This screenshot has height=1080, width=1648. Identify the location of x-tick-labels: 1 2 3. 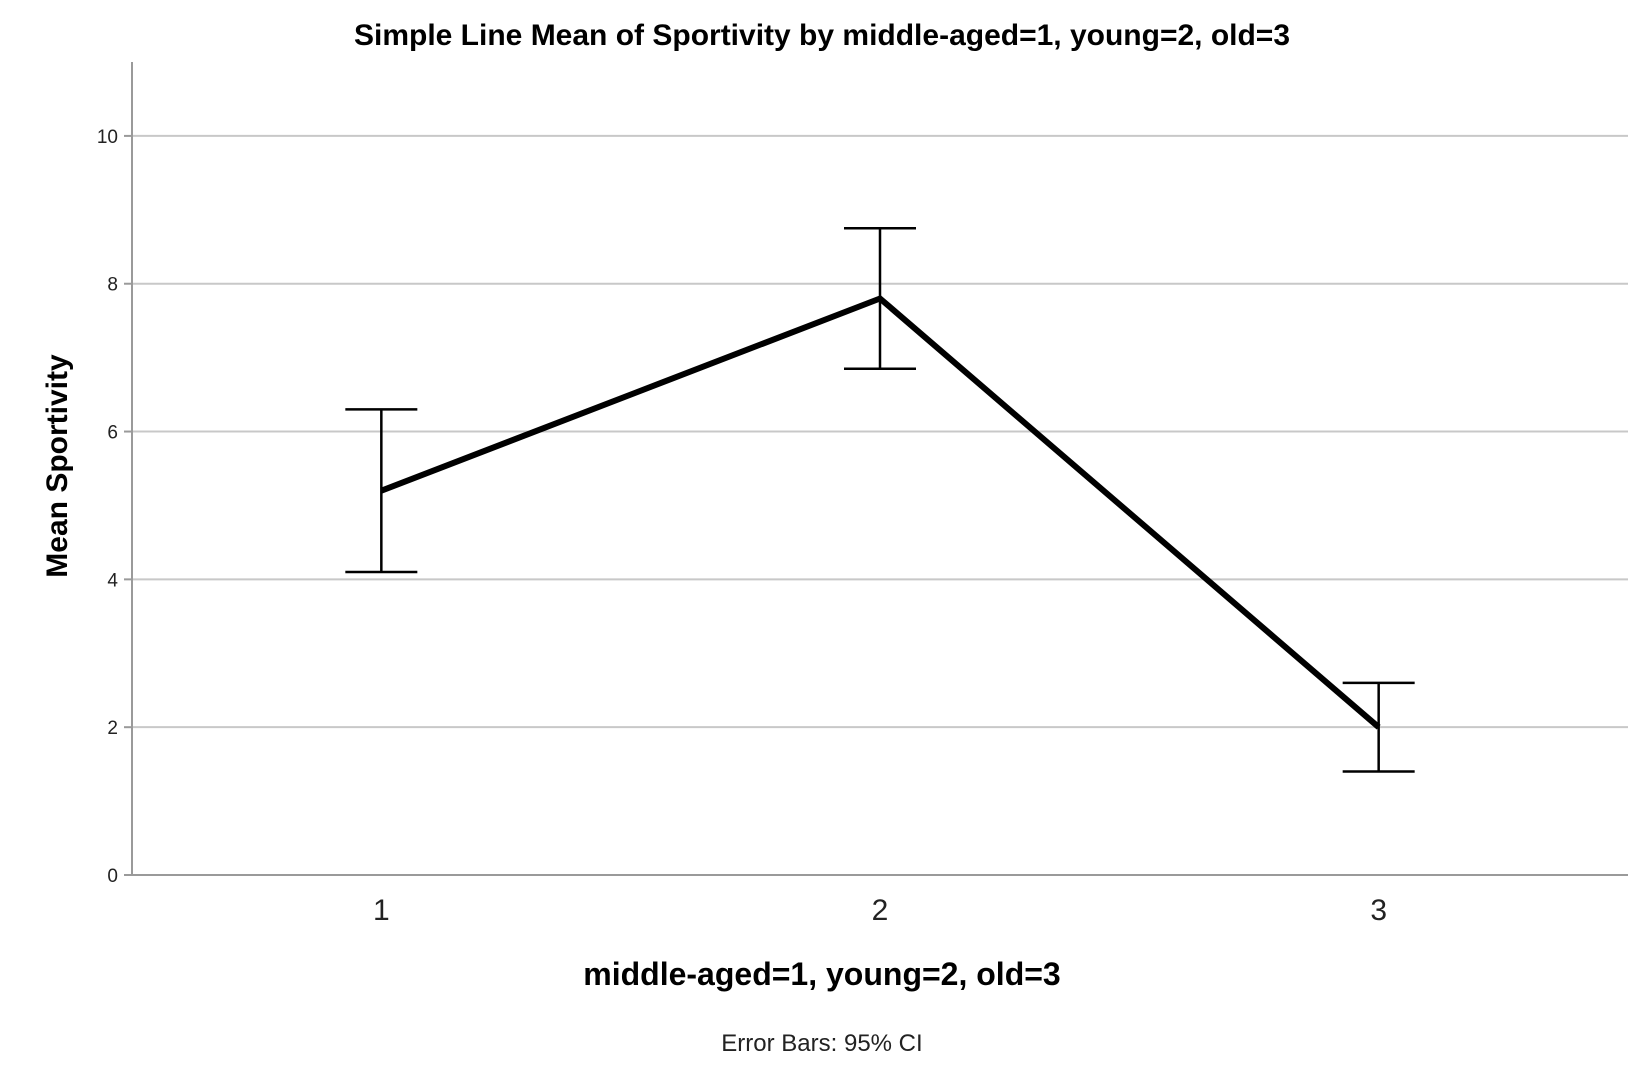
(880, 910).